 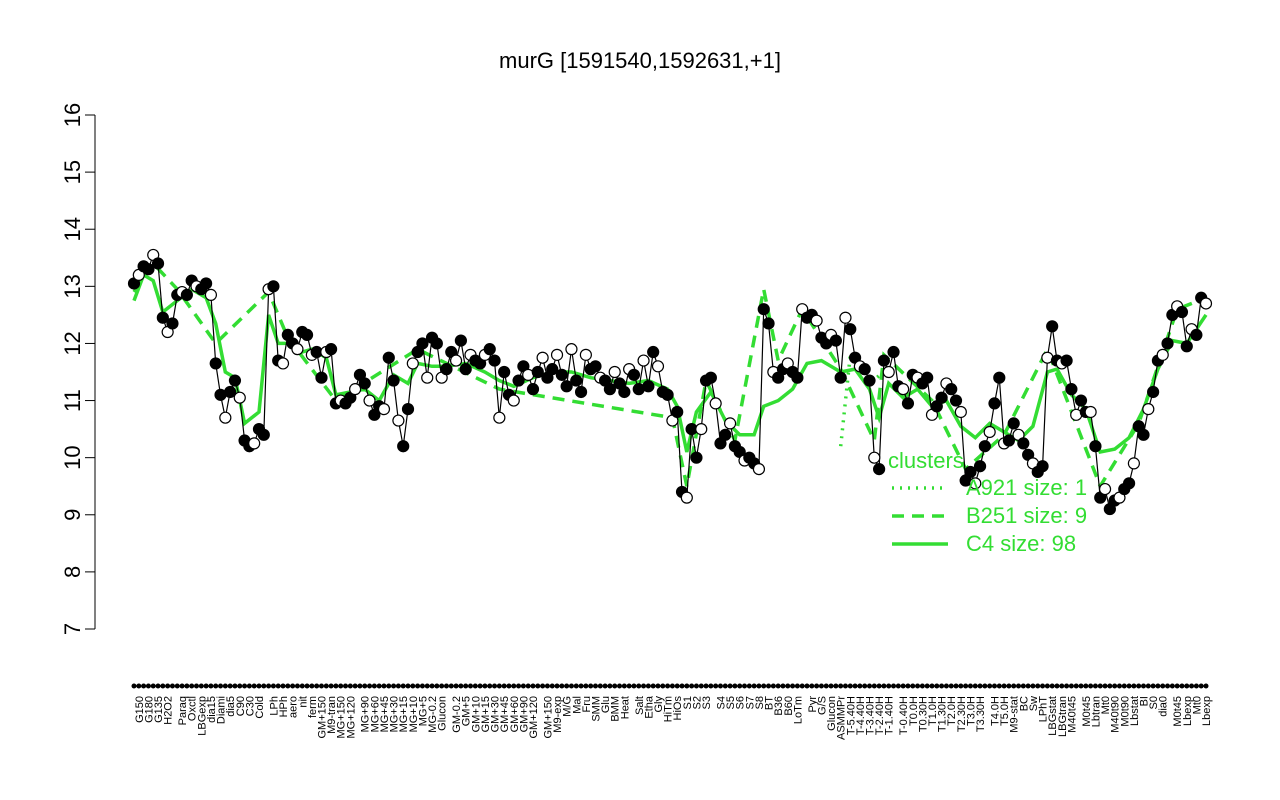 I want to click on x-tick-label: GM+150, so click(x=548, y=717).